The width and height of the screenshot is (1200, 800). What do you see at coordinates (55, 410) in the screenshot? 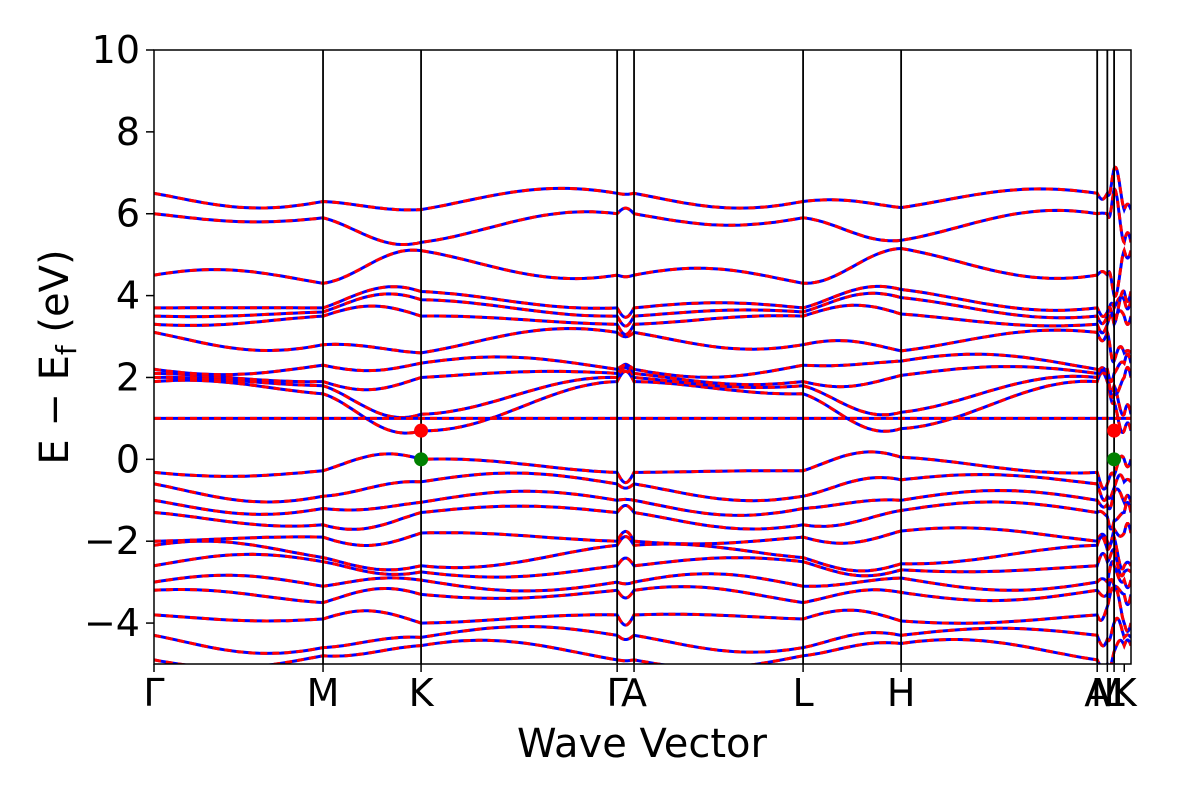
I see `y-axis-title-main: E − E` at bounding box center [55, 410].